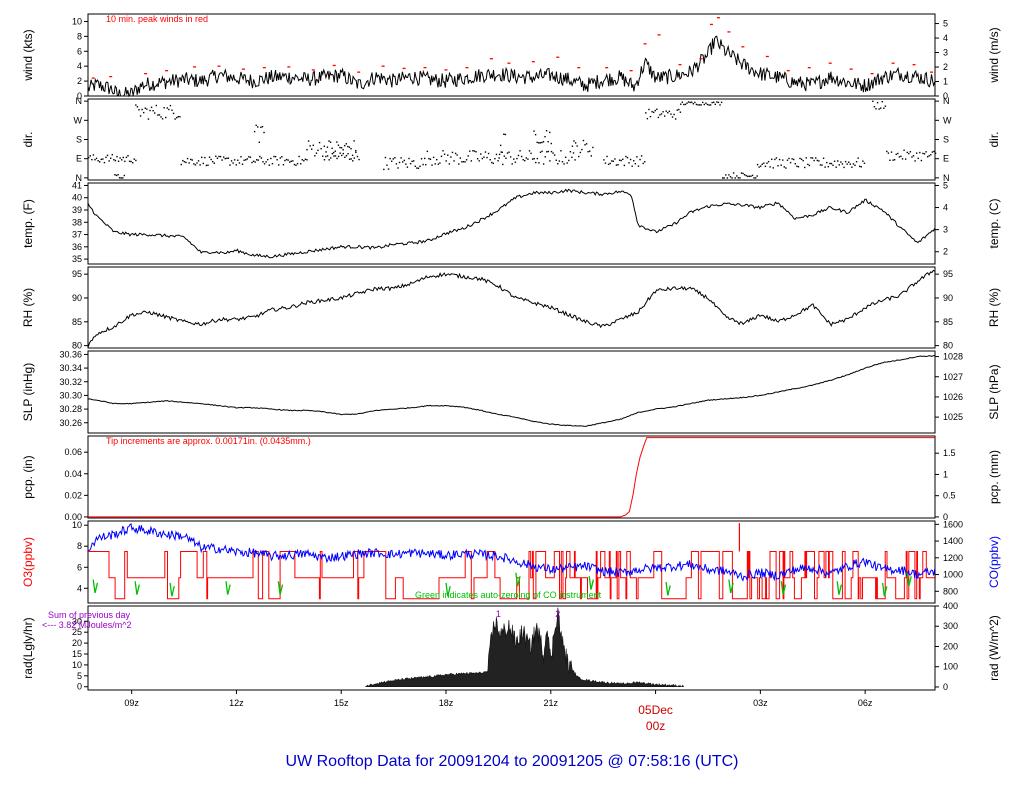 Image resolution: width=1024 pixels, height=800 pixels. I want to click on slp-tick-label-right: 1025, so click(953, 417).